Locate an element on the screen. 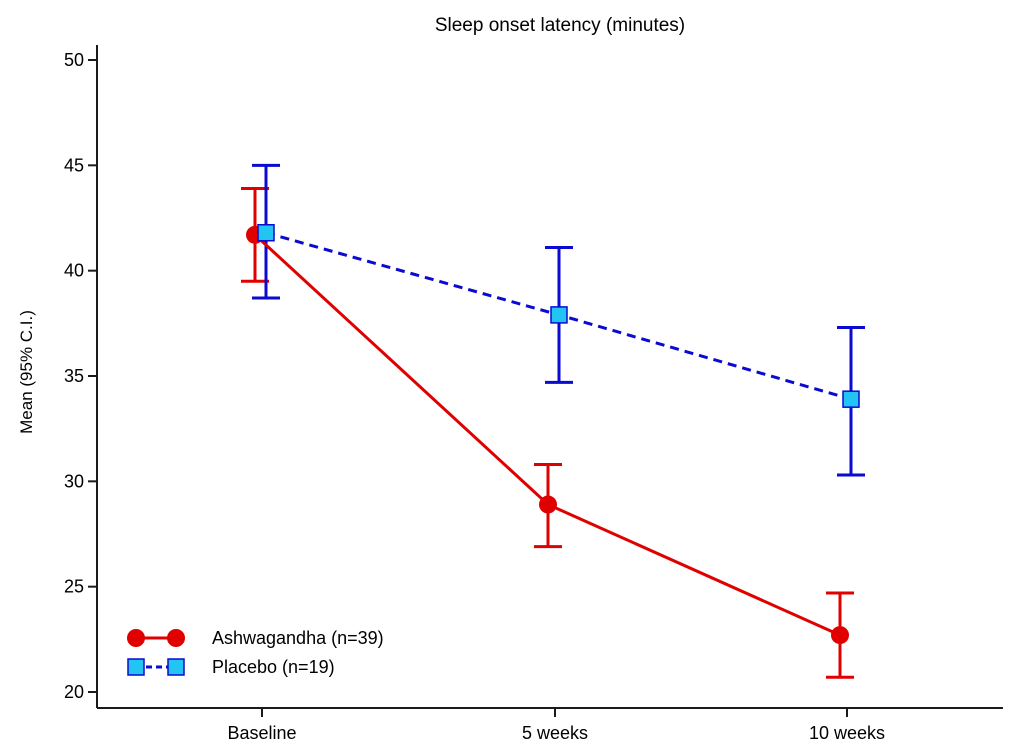 This screenshot has width=1018, height=742. y-tick-label: 20 is located at coordinates (74, 692).